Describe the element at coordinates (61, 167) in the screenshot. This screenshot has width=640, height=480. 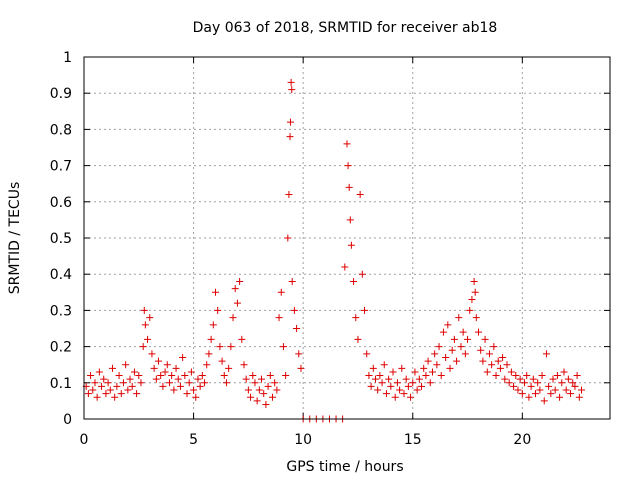
I see `y-tick-label: 0.7` at that location.